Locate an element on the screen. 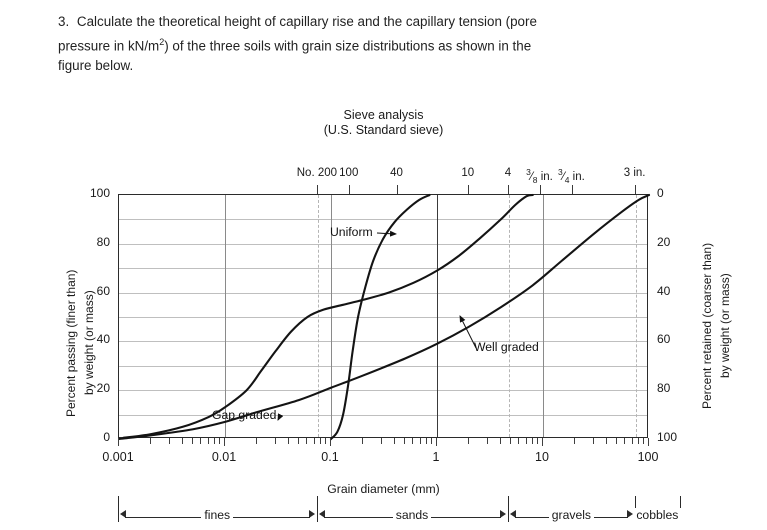 The width and height of the screenshot is (767, 530). y-axis-right-tick-label: 100 is located at coordinates (667, 437).